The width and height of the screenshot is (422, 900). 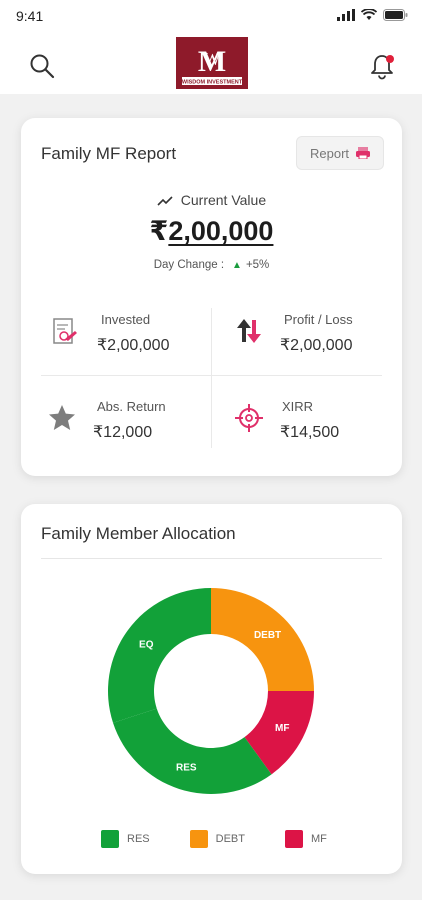 What do you see at coordinates (230, 839) in the screenshot?
I see `legend-label: DEBT` at bounding box center [230, 839].